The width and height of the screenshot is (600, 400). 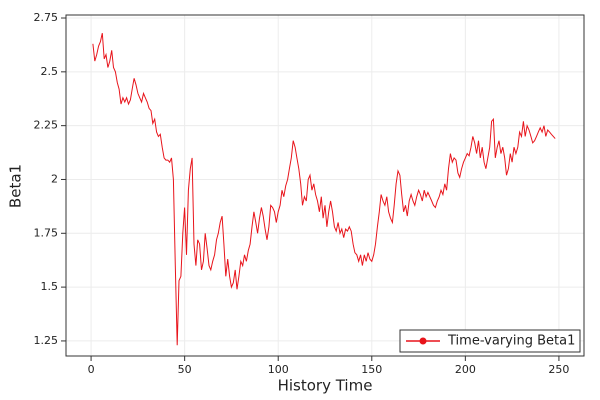 What do you see at coordinates (50, 286) in the screenshot?
I see `y-tick-label: 1.5` at bounding box center [50, 286].